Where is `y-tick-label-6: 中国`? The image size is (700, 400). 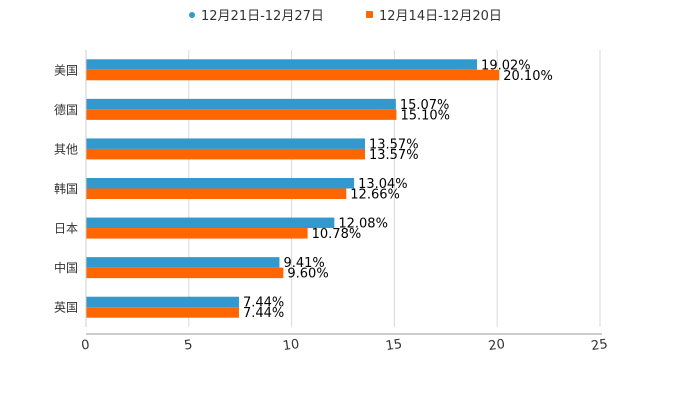
y-tick-label-6: 中国 is located at coordinates (66, 267).